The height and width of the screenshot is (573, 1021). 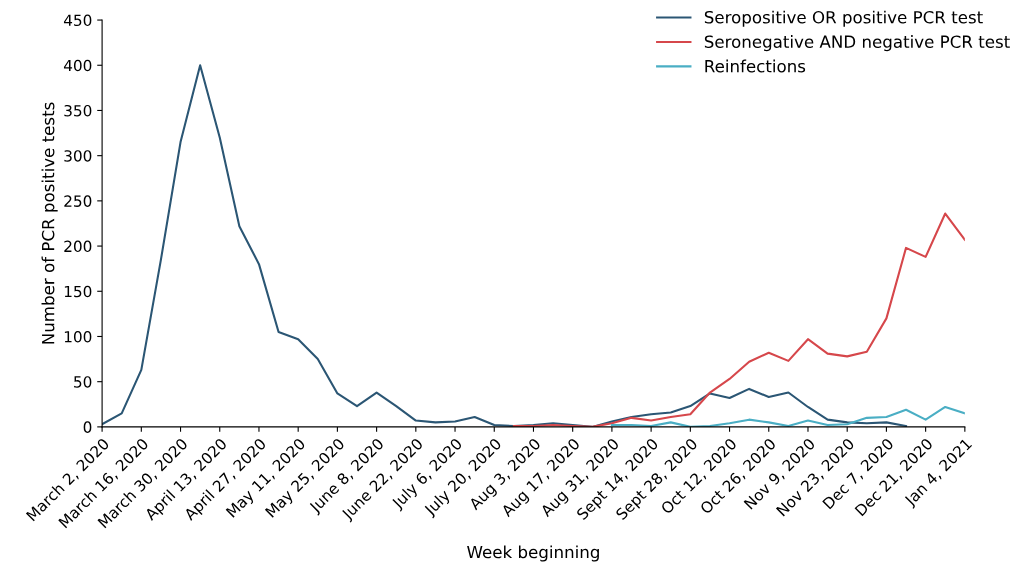 What do you see at coordinates (78, 336) in the screenshot?
I see `y-tick-label: 100` at bounding box center [78, 336].